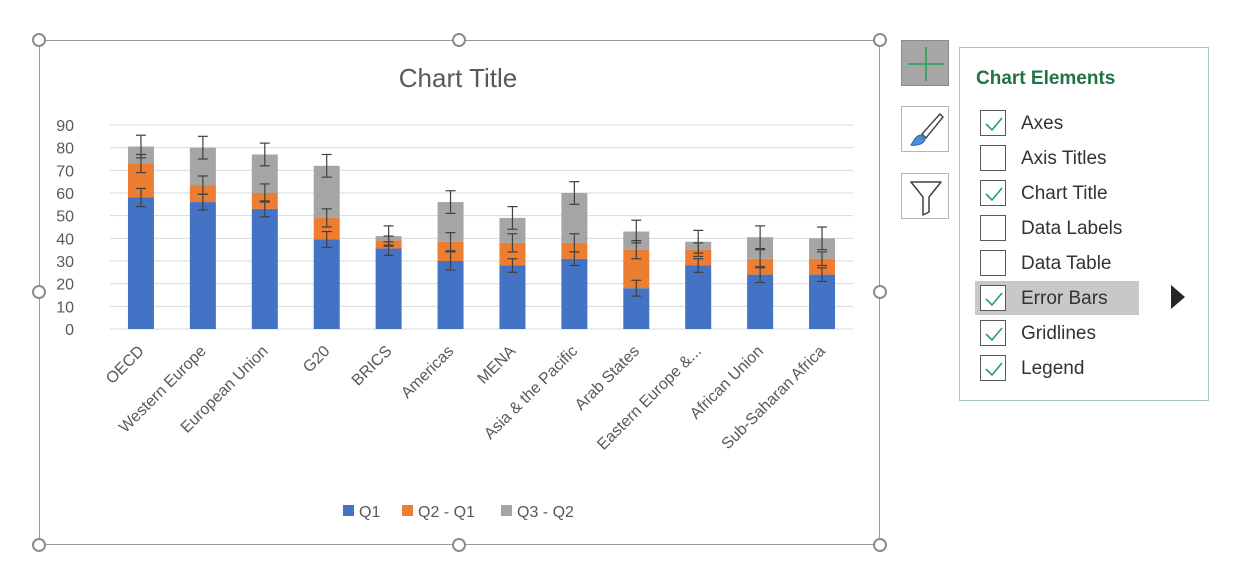 The width and height of the screenshot is (1244, 574). I want to click on panel-item-label: Chart Title, so click(1064, 193).